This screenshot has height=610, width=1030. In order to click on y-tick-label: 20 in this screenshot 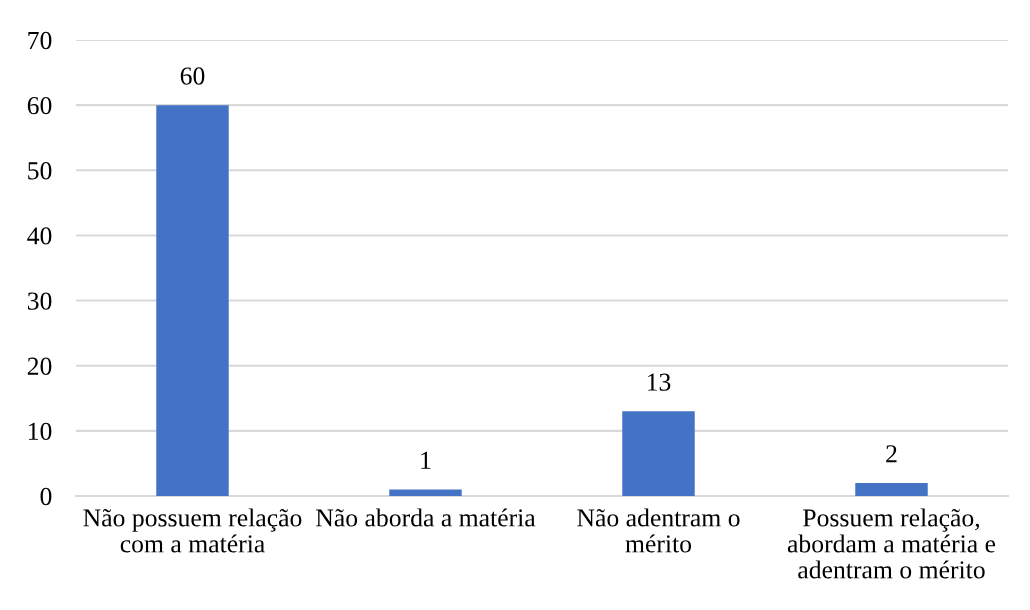, I will do `click(39, 366)`.